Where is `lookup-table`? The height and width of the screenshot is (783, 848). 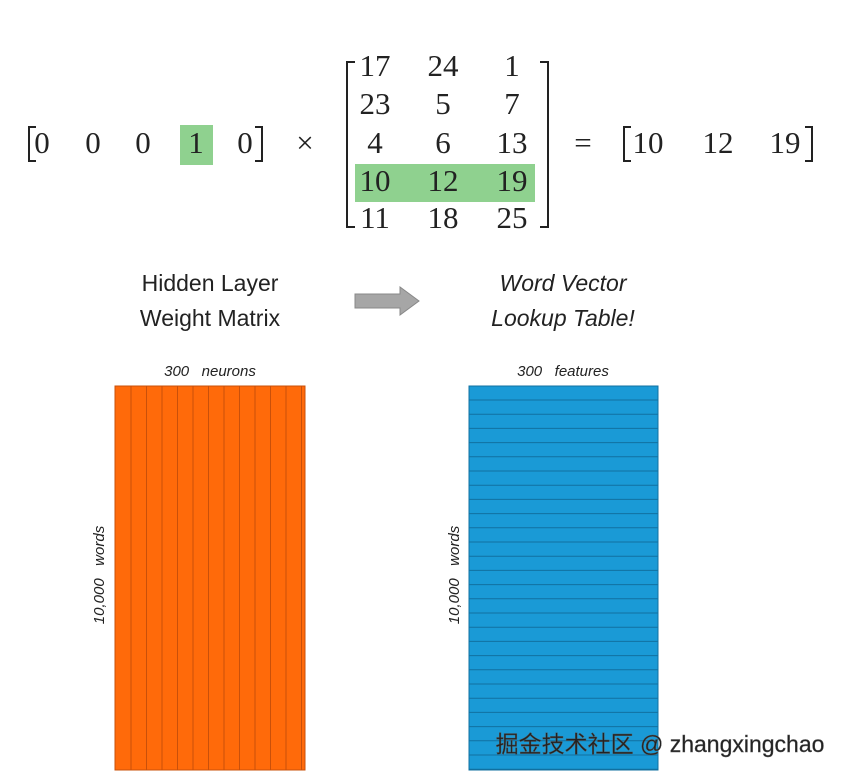
lookup-table is located at coordinates (563, 578).